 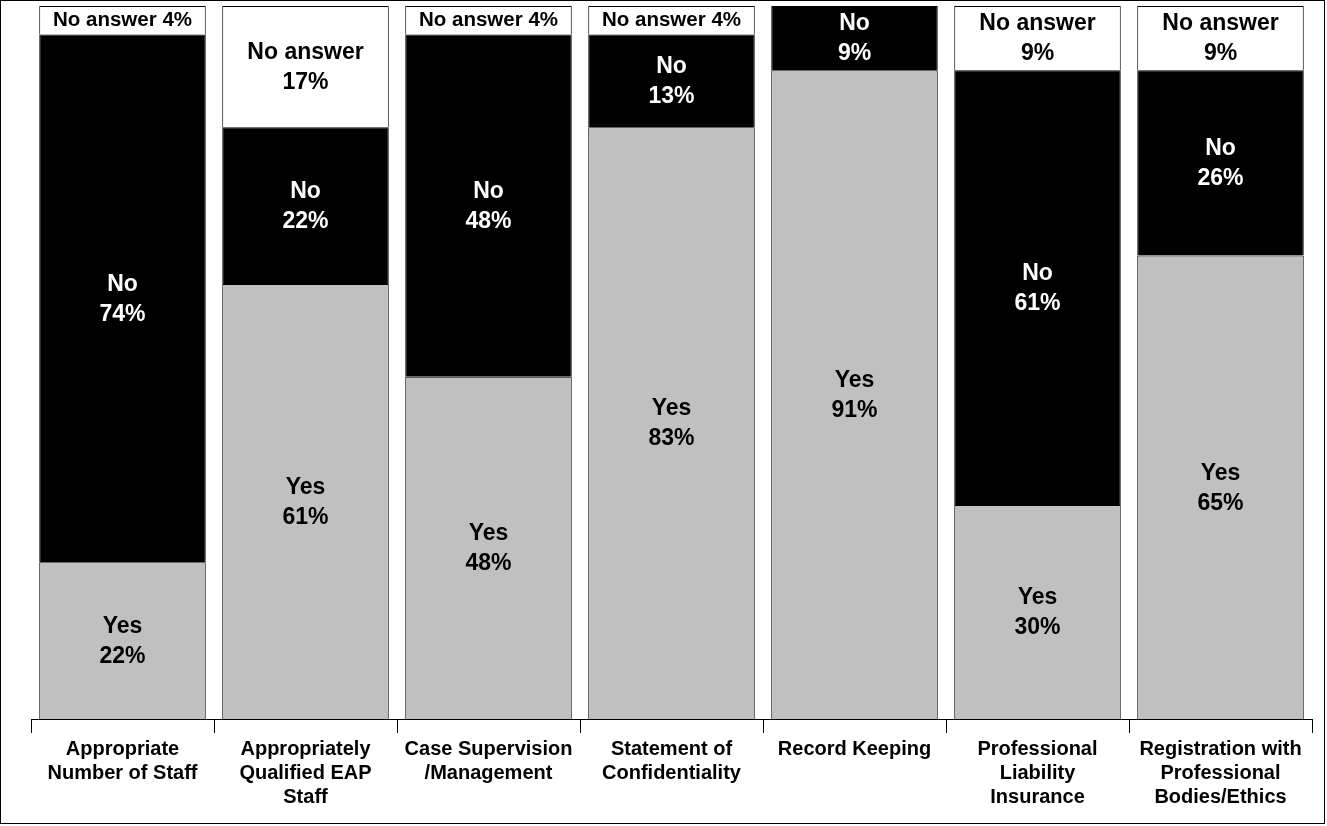 What do you see at coordinates (122, 312) in the screenshot?
I see `data-label: 74%` at bounding box center [122, 312].